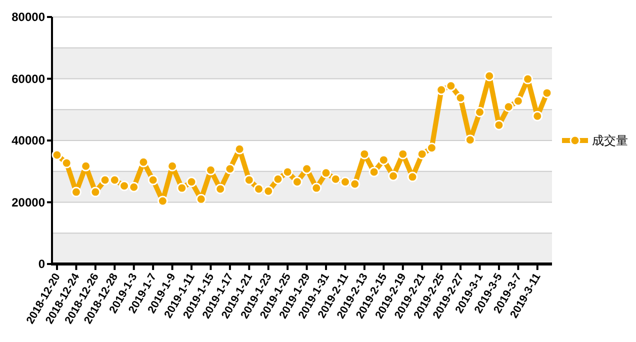  What do you see at coordinates (29, 202) in the screenshot?
I see `y-tick-label: 20000` at bounding box center [29, 202].